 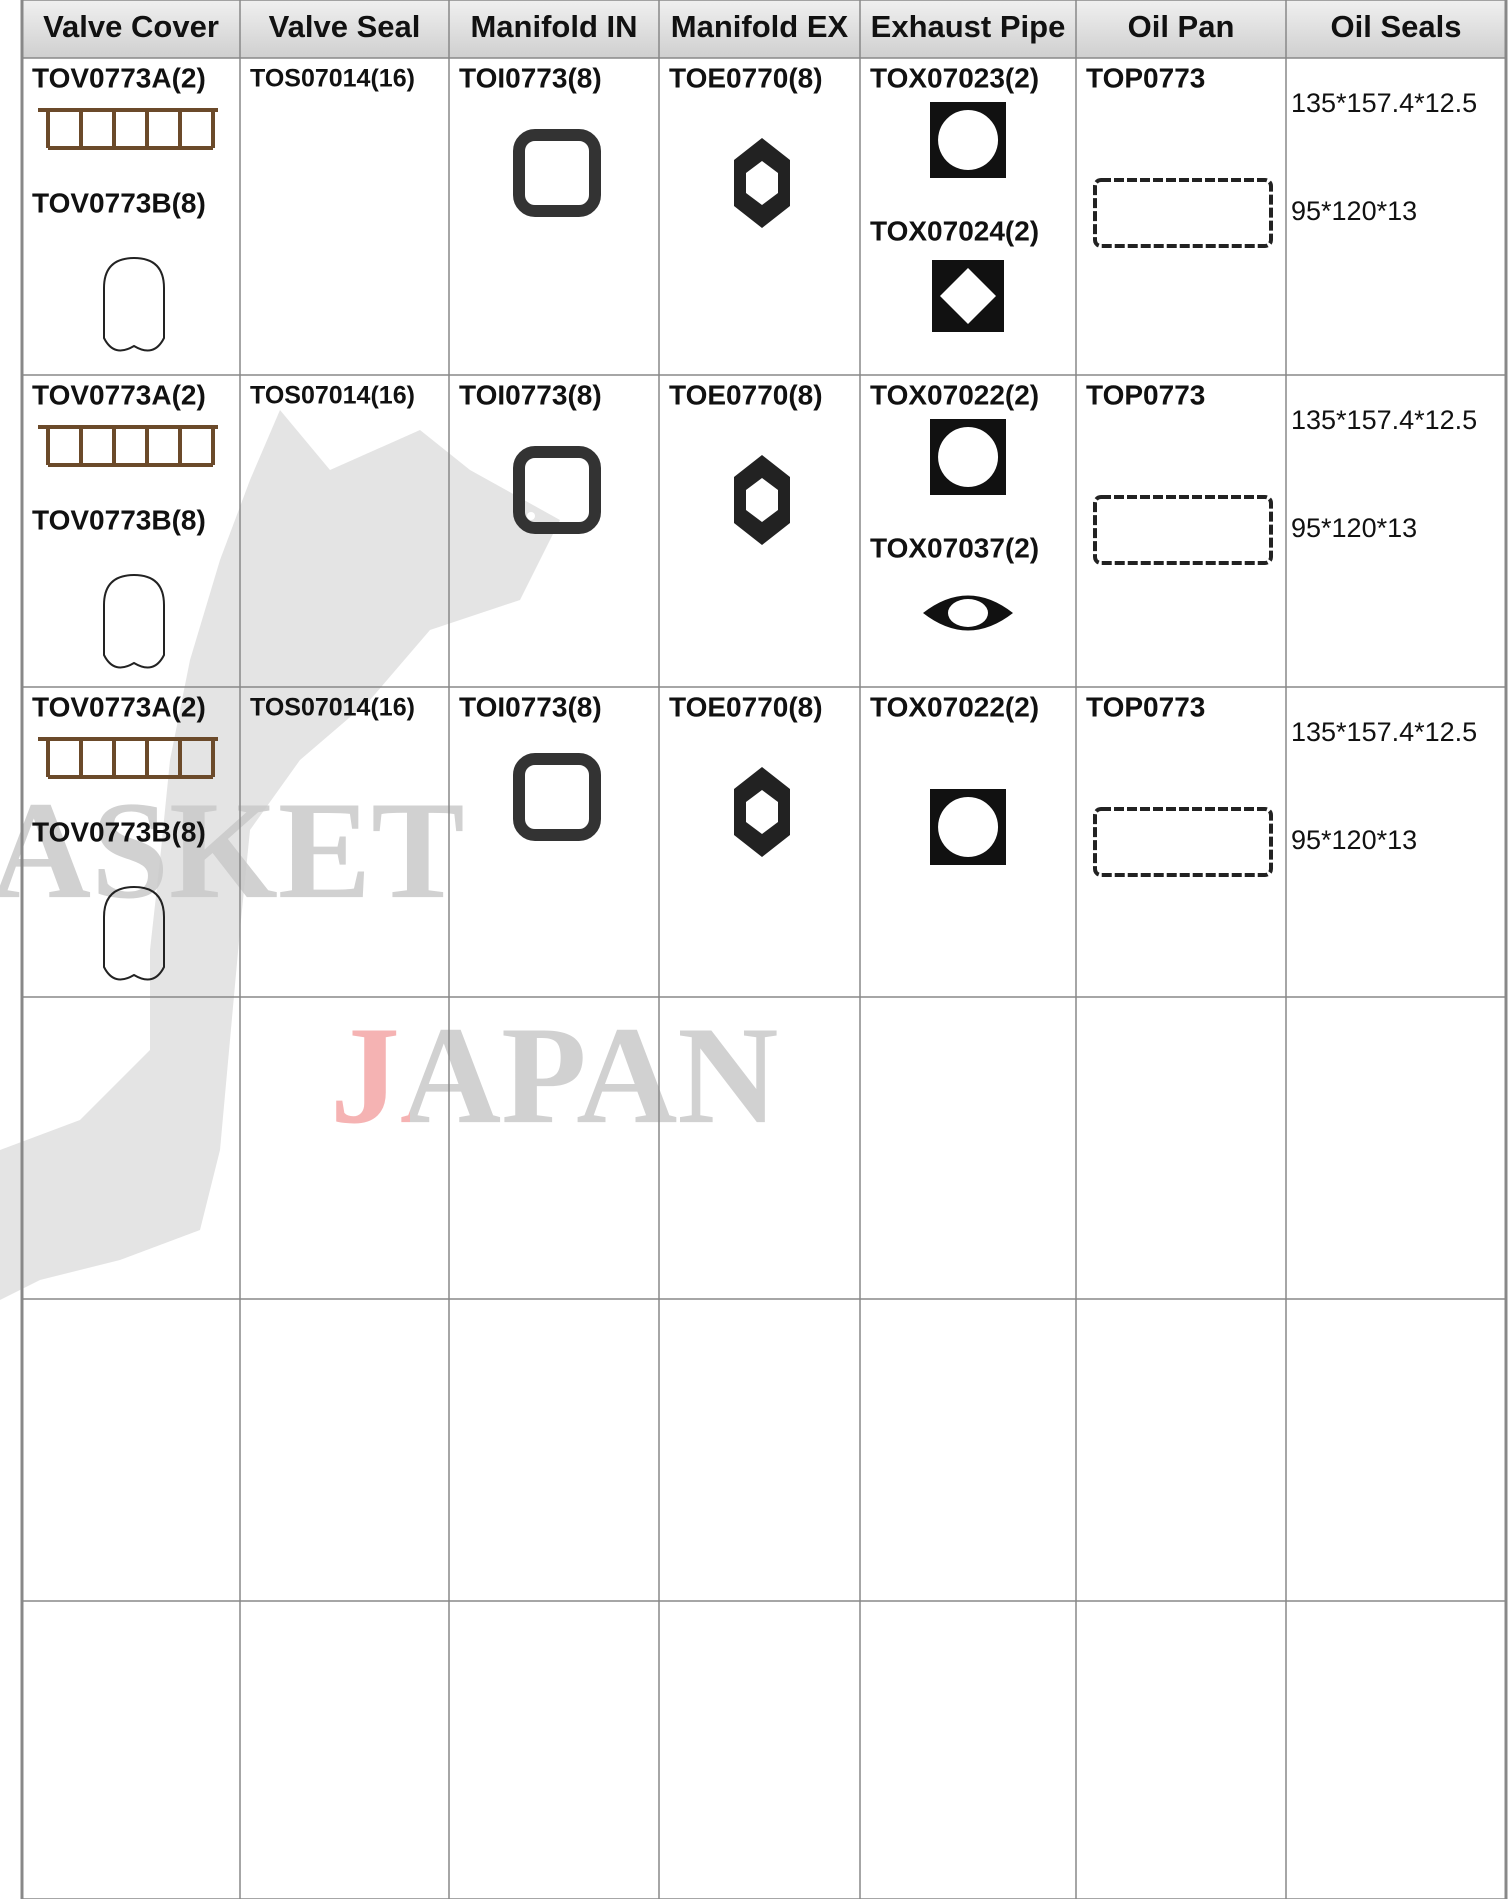 I want to click on part-label: TOX07023(2), so click(x=954, y=77).